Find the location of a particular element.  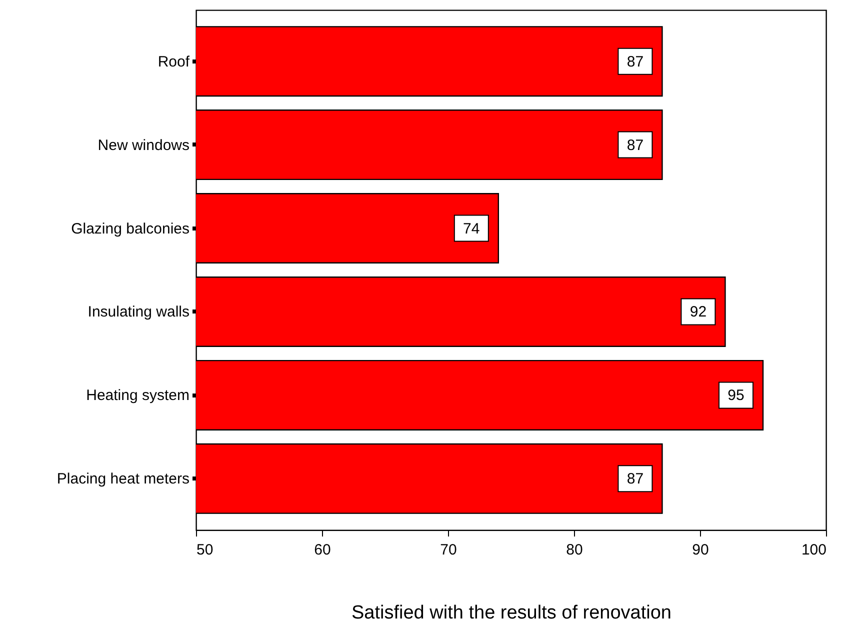

x-tick-label: 70 is located at coordinates (448, 550).